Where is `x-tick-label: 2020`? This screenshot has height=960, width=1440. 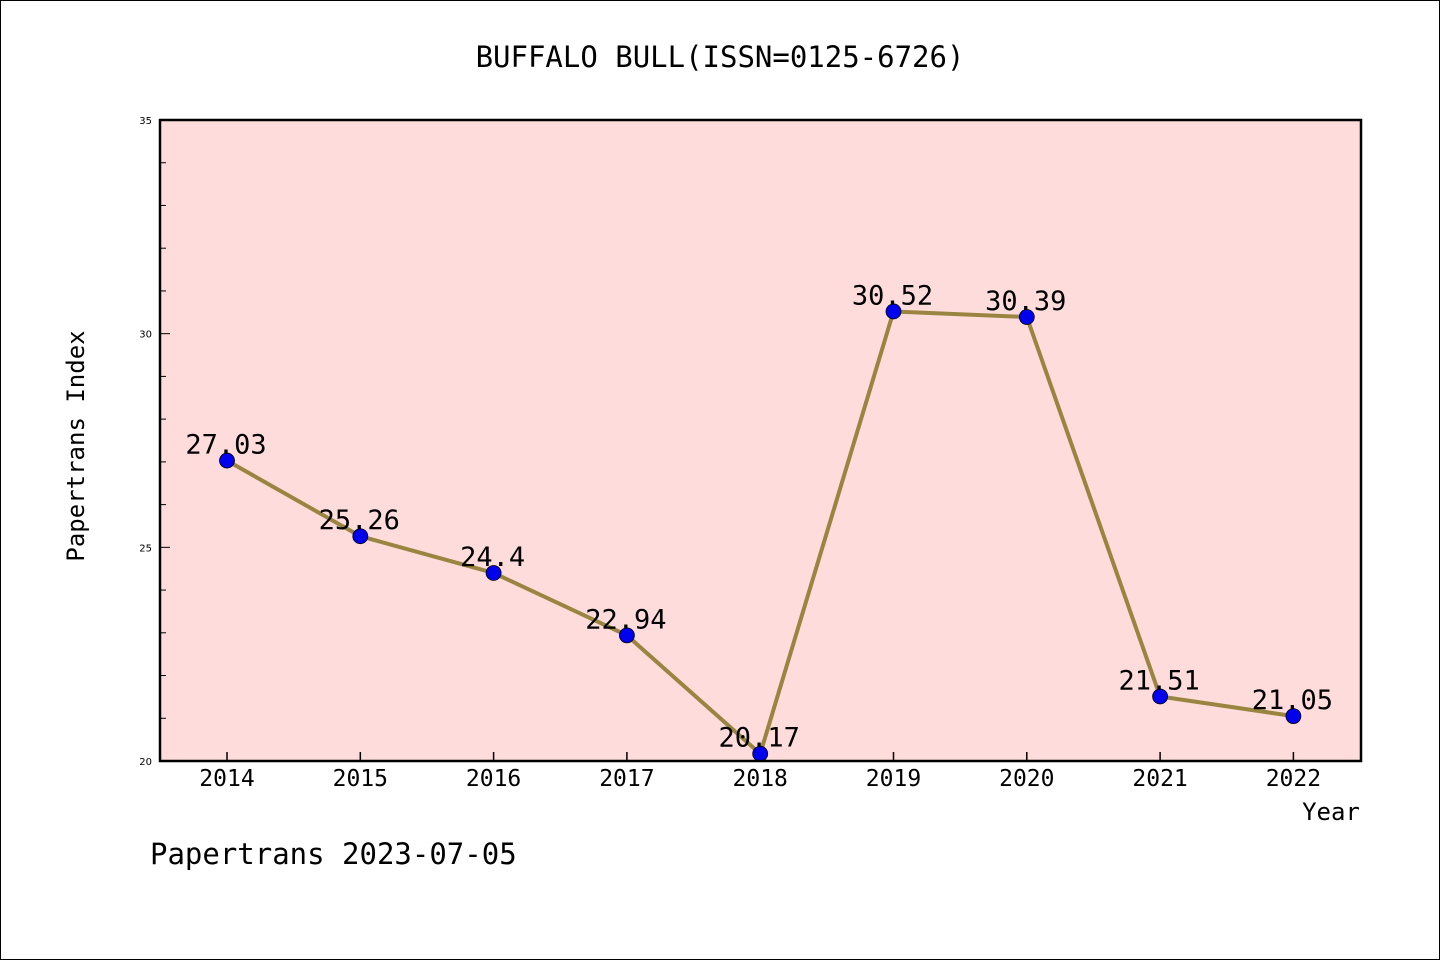
x-tick-label: 2020 is located at coordinates (1026, 779).